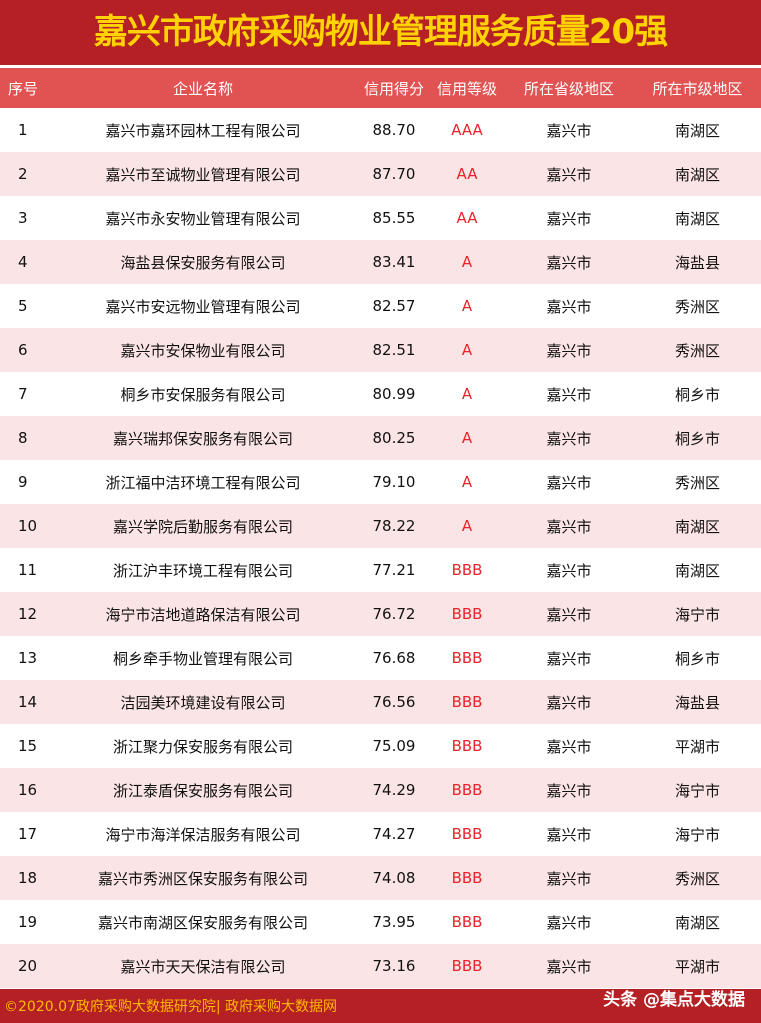 The width and height of the screenshot is (761, 1023). Describe the element at coordinates (394, 174) in the screenshot. I see `credit-score: 87.70` at that location.